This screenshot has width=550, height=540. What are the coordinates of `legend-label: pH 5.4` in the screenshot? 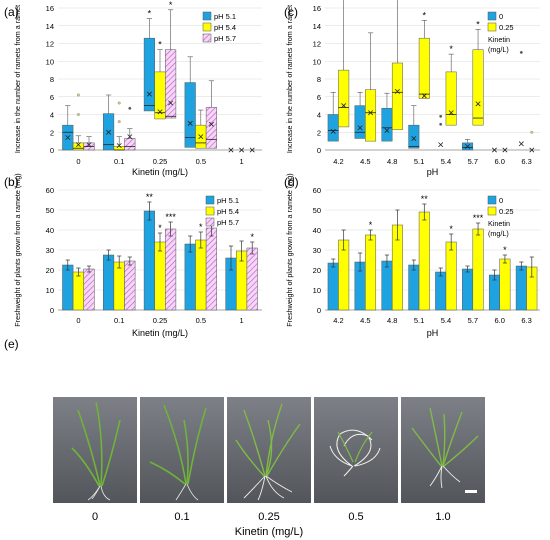 It's located at (225, 27).